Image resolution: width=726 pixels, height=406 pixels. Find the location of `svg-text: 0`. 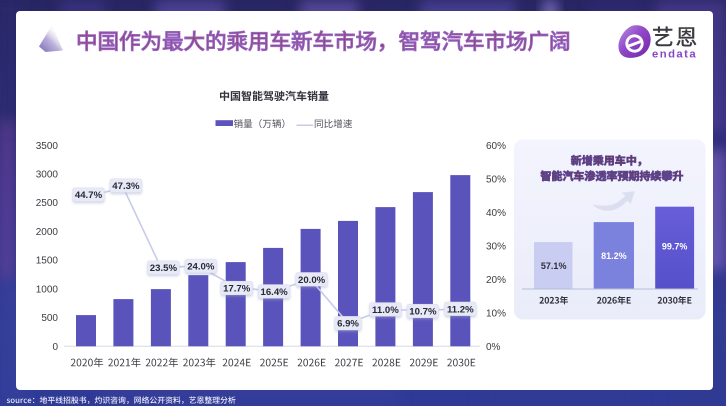

svg-text: 0 is located at coordinates (55, 347).